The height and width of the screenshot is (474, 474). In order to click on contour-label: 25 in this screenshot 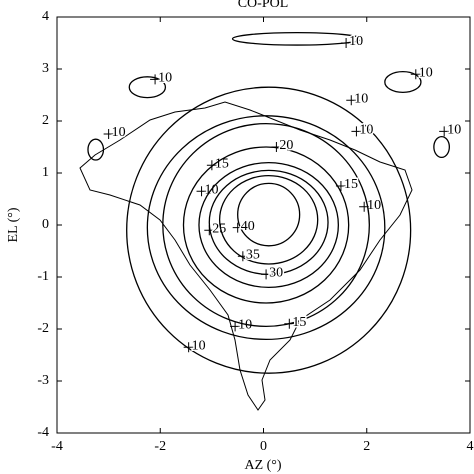, I will do `click(219, 228)`.